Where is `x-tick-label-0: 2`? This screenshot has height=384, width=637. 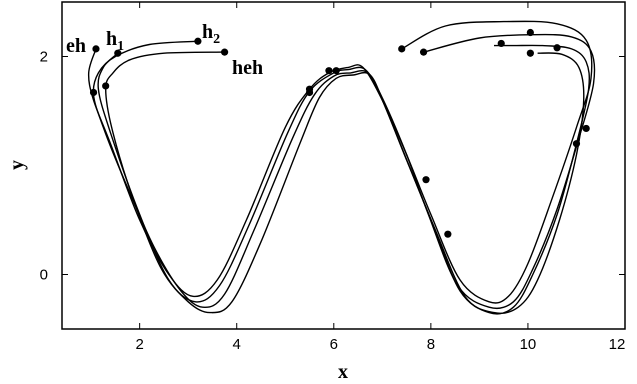
x-tick-label-0: 2 is located at coordinates (139, 344).